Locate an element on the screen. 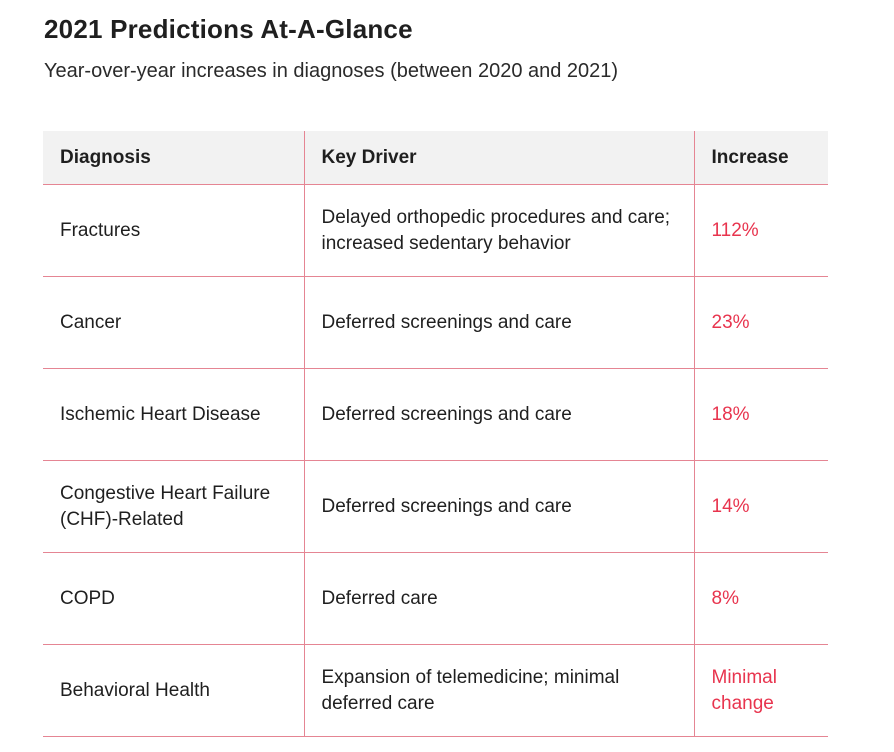 Image resolution: width=894 pixels, height=752 pixels. page-title: 2021 Predictions At-A-Glance is located at coordinates (228, 29).